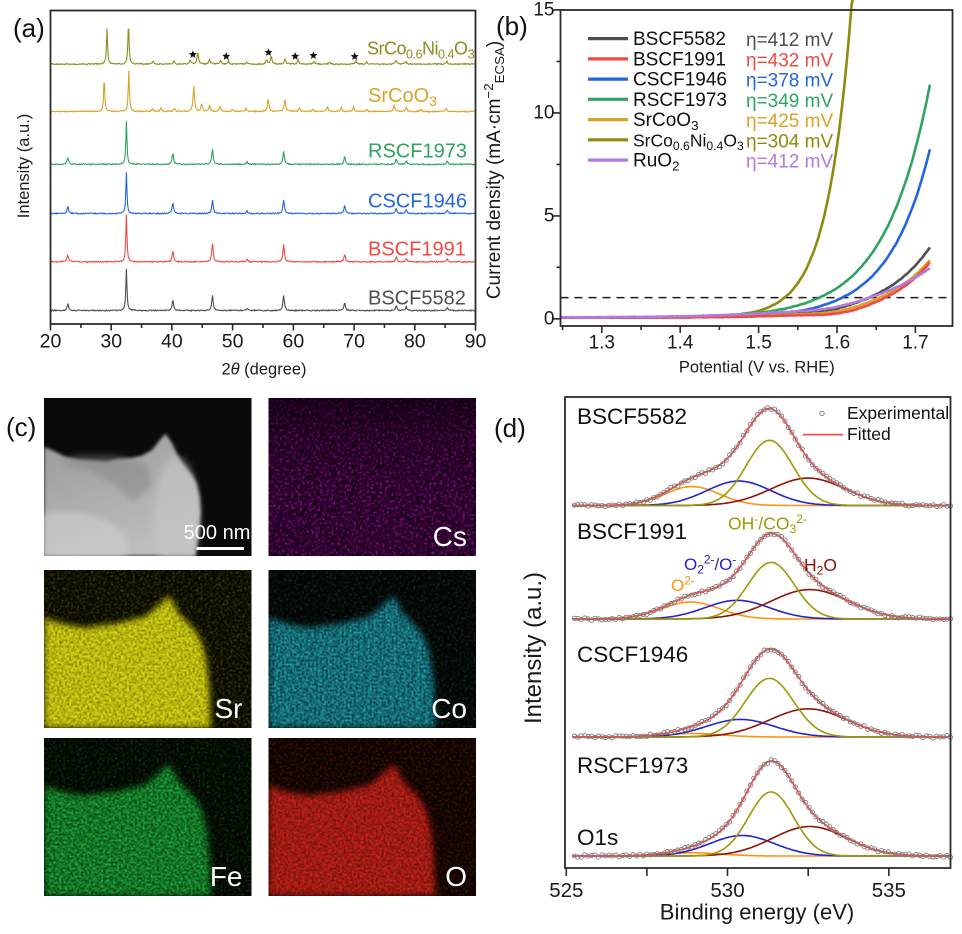 Image resolution: width=962 pixels, height=934 pixels. I want to click on svg-text: Binding energy (eV), so click(757, 912).